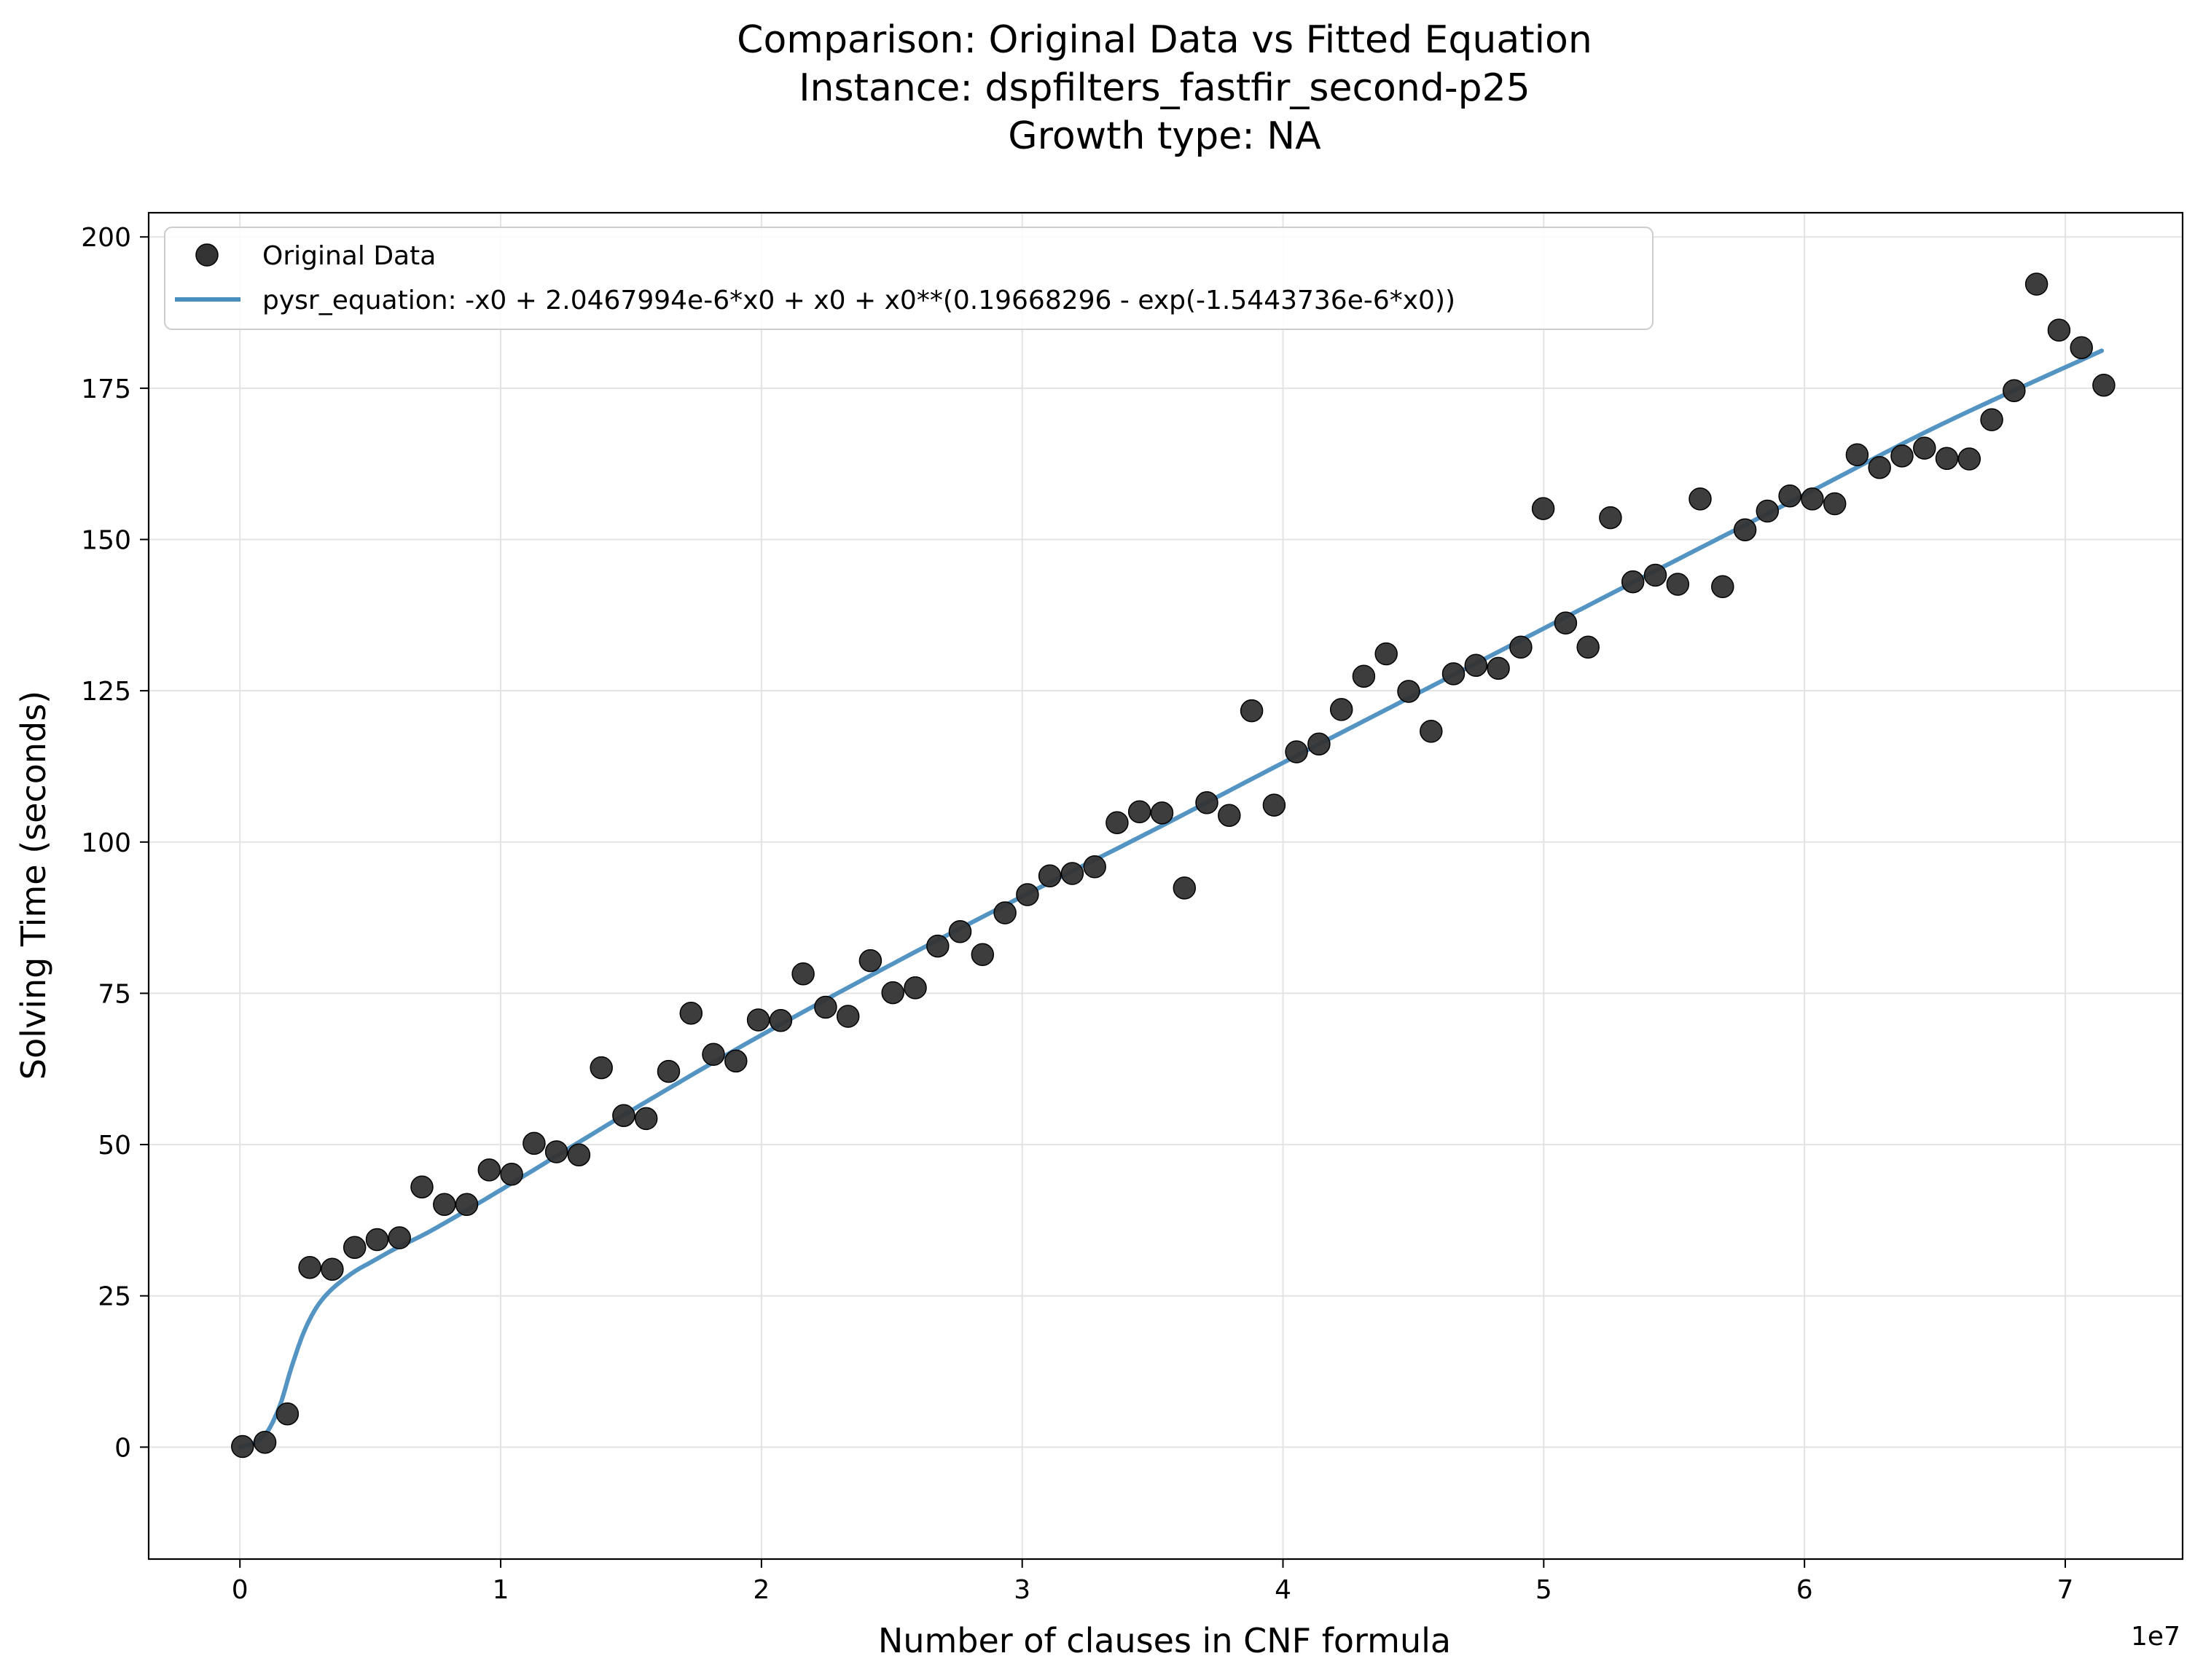 The width and height of the screenshot is (2203, 1680). What do you see at coordinates (106, 238) in the screenshot?
I see `y-tick-label: 200` at bounding box center [106, 238].